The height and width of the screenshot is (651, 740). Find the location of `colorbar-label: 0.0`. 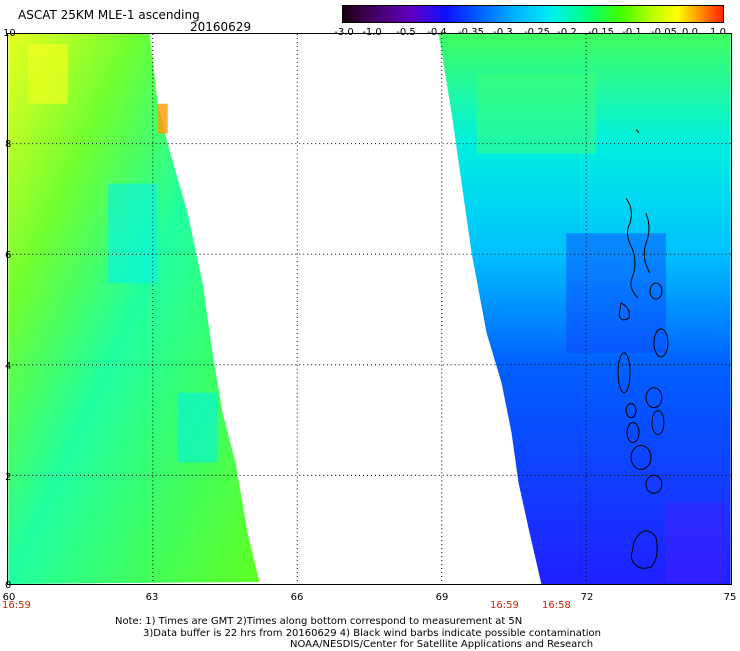

colorbar-label: 0.0 is located at coordinates (690, 32).